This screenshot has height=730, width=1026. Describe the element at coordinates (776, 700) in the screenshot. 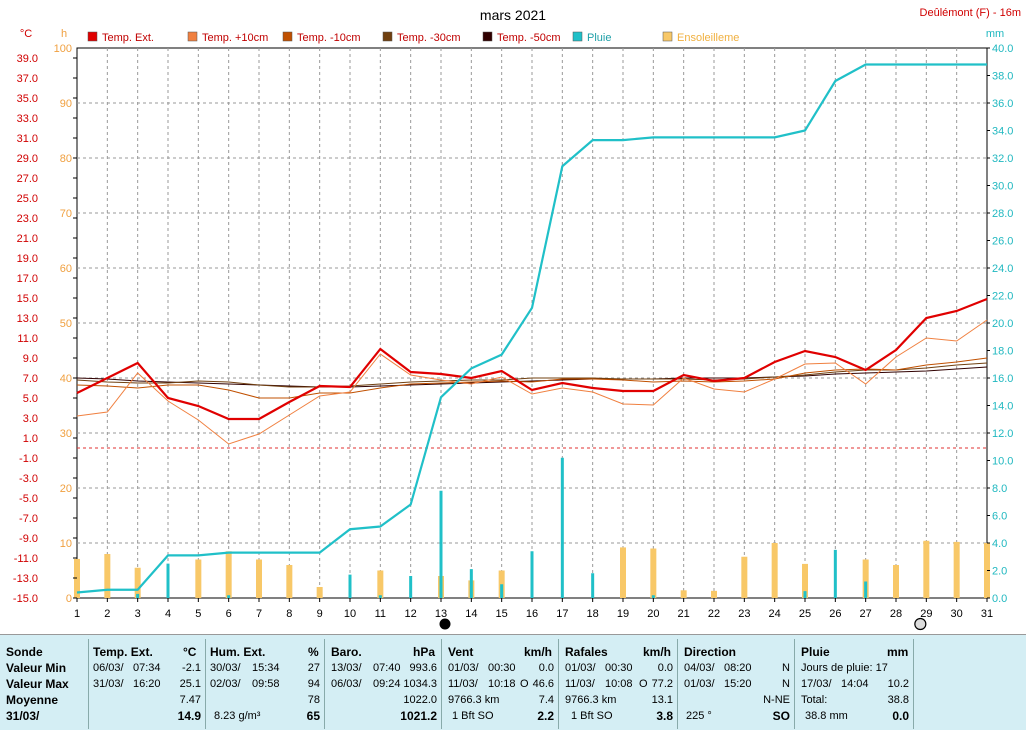

I see `direction-avg: N-NE` at that location.